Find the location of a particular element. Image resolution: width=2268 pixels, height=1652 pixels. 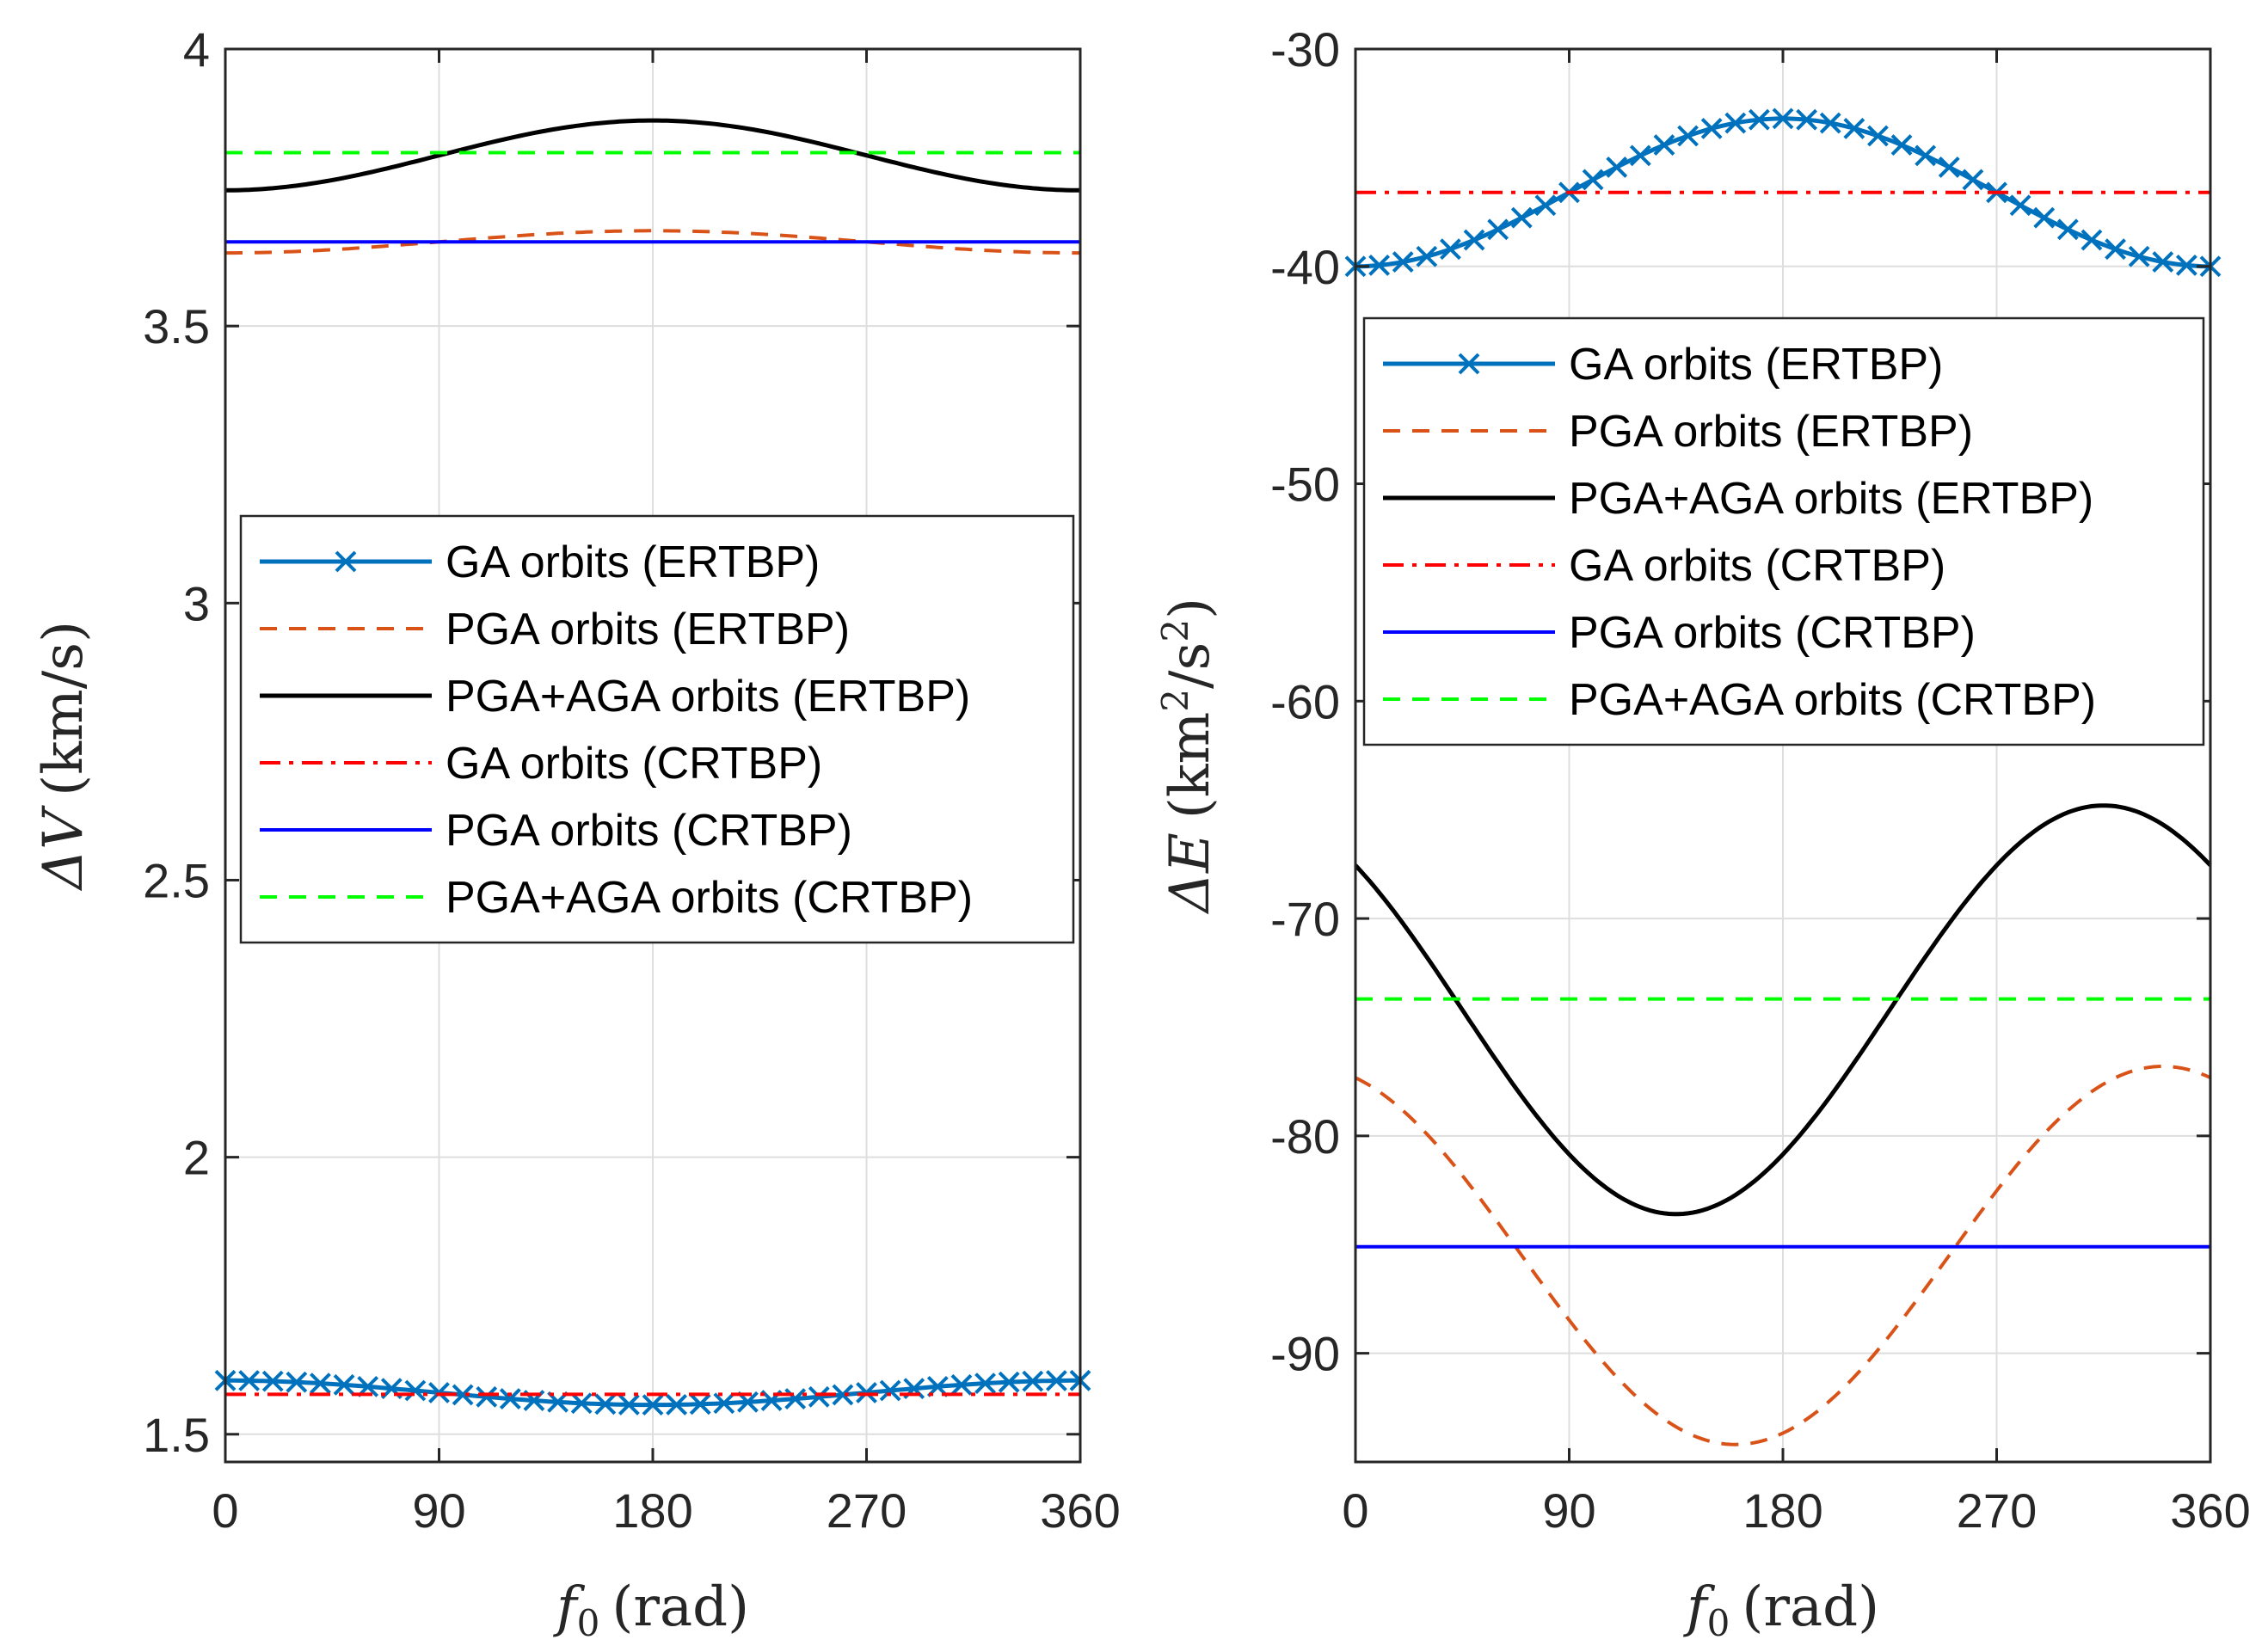

y-tick-label: 3.5 is located at coordinates (176, 326).